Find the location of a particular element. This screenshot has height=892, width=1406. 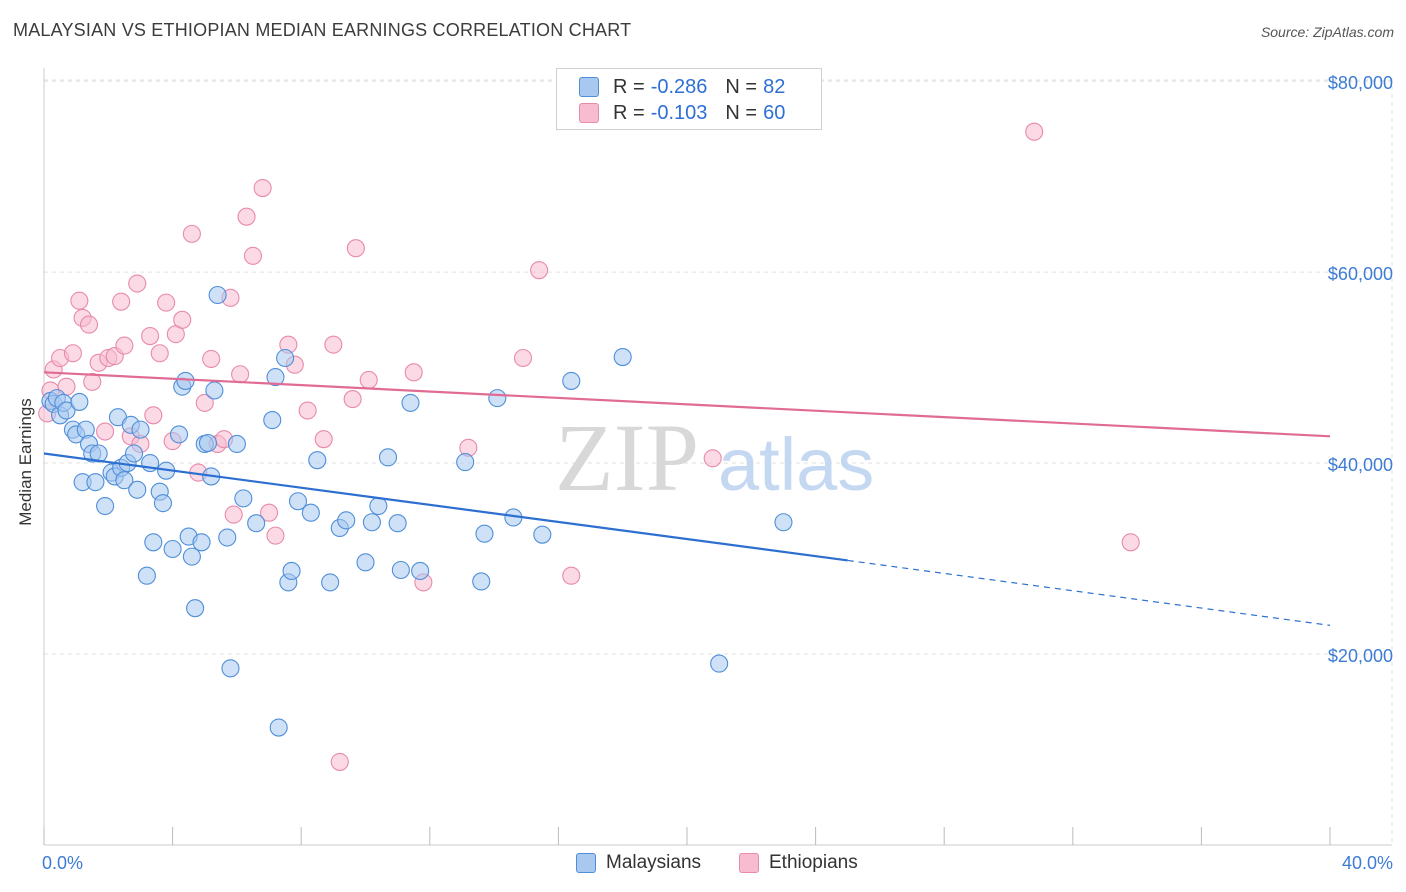

legend-r-value: -0.103 is located at coordinates (679, 112).